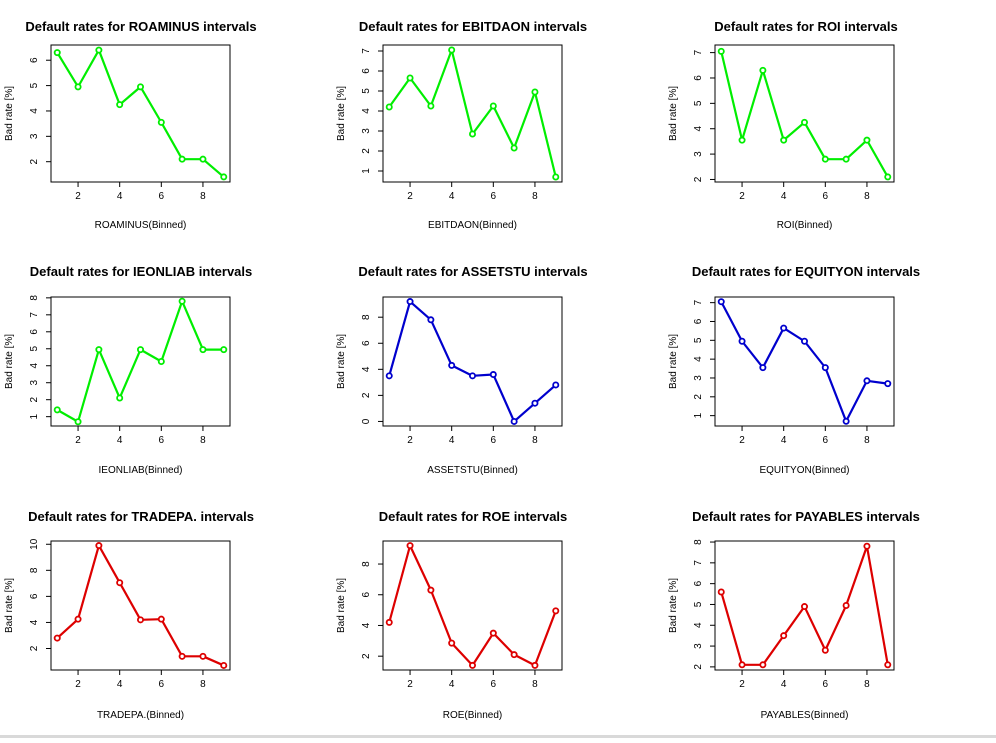 This screenshot has width=996, height=743. I want to click on x-axis-label: ASSETSTU(Binned), so click(472, 470).